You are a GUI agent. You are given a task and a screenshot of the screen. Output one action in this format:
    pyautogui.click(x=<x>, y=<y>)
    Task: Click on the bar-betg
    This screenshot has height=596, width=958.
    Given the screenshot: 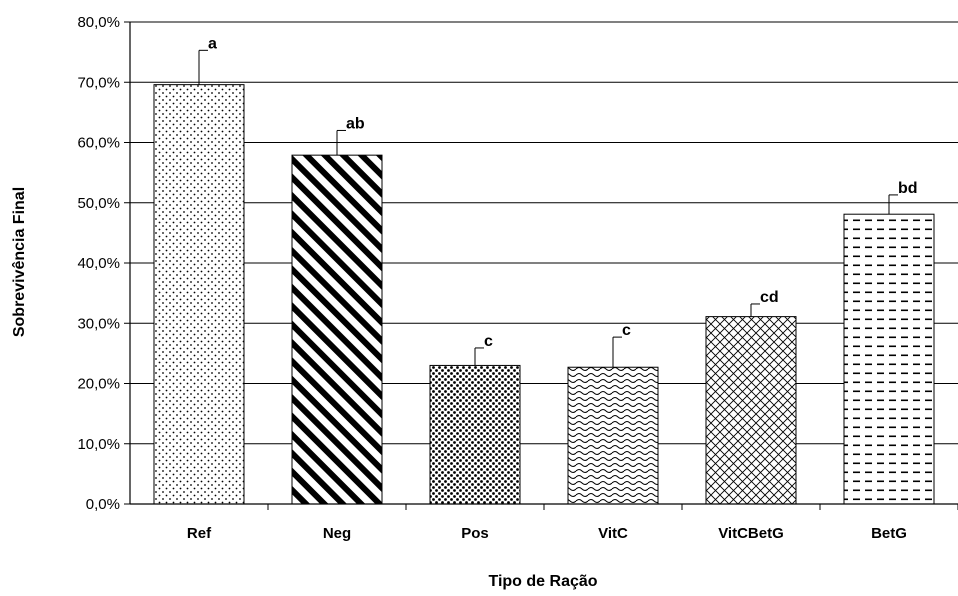 What is the action you would take?
    pyautogui.click(x=889, y=359)
    